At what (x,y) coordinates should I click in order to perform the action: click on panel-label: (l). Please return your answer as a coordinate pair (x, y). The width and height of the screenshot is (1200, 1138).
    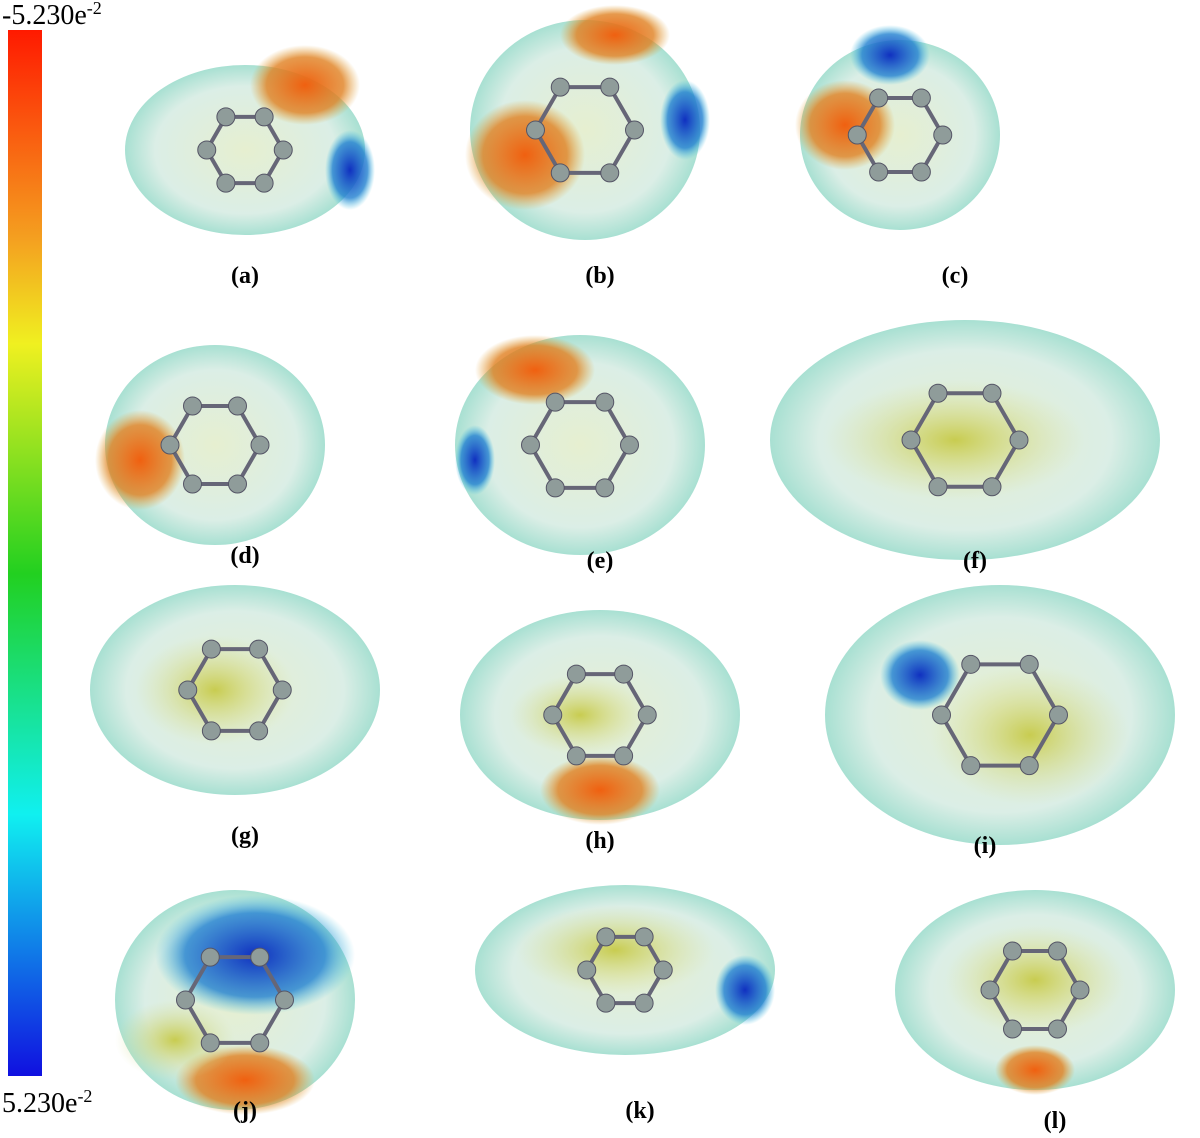
    Looking at the image, I should click on (1055, 1121).